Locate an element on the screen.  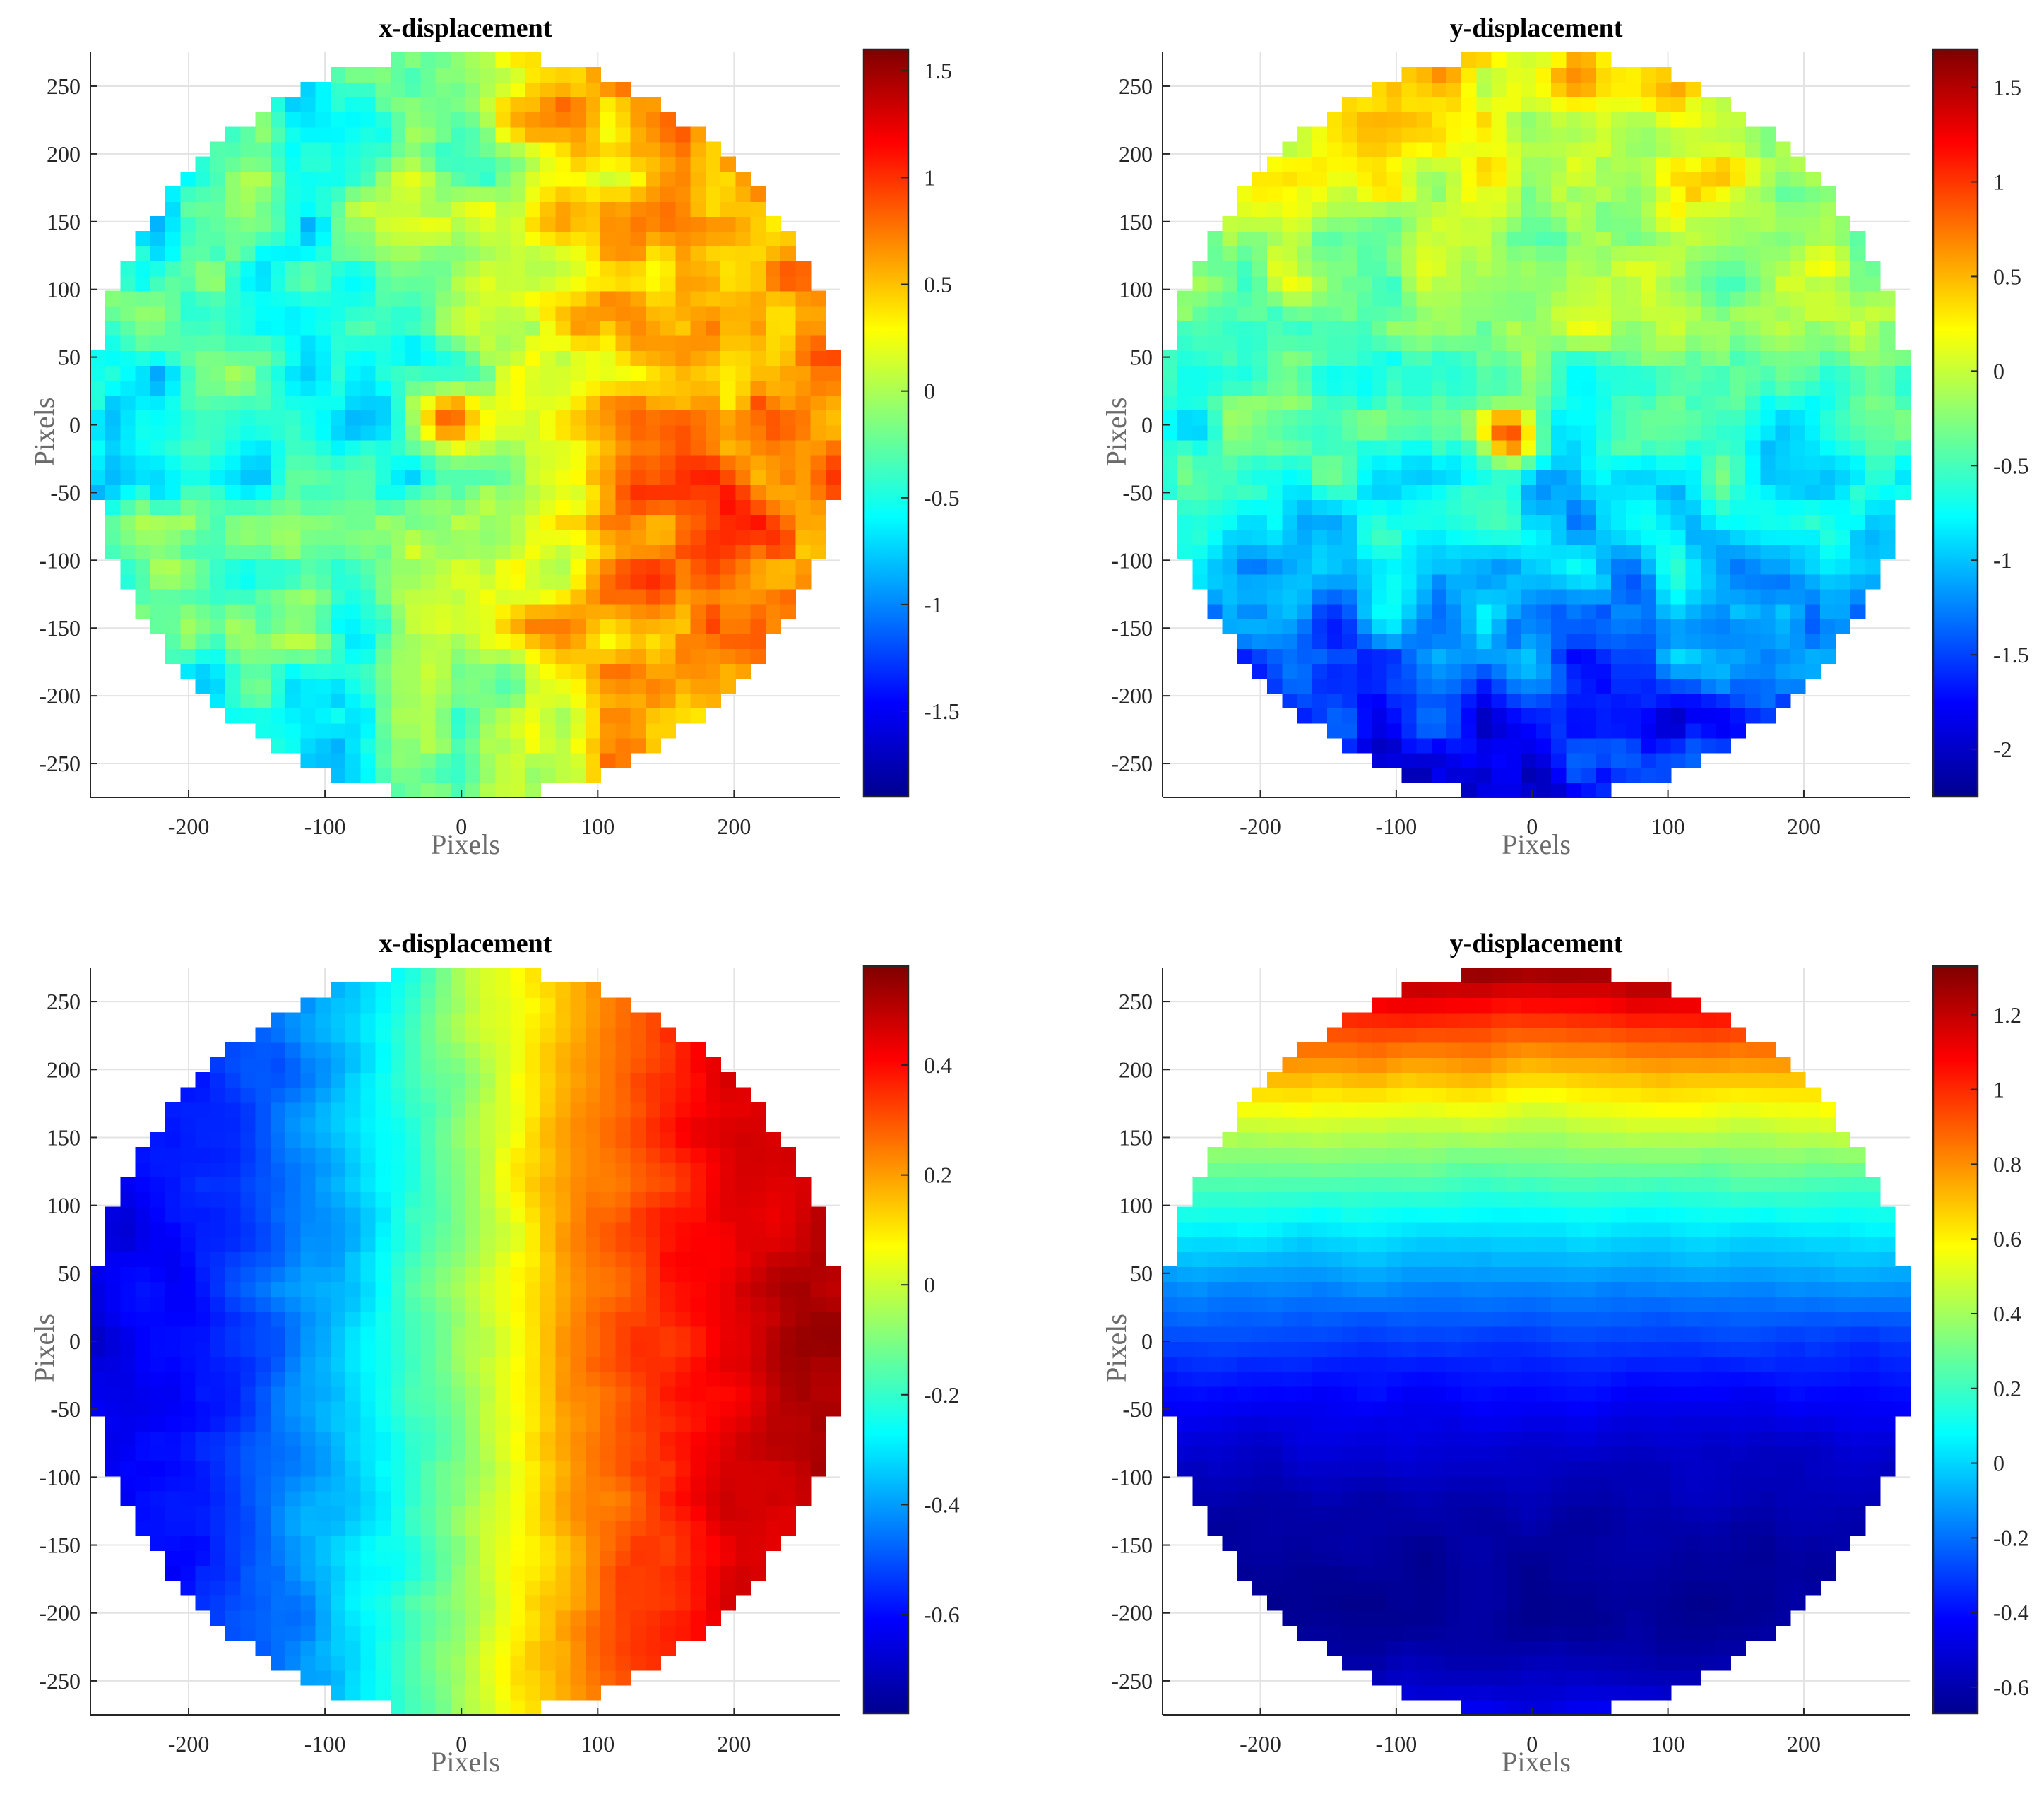
x-tick-label: -100 is located at coordinates (1397, 826).